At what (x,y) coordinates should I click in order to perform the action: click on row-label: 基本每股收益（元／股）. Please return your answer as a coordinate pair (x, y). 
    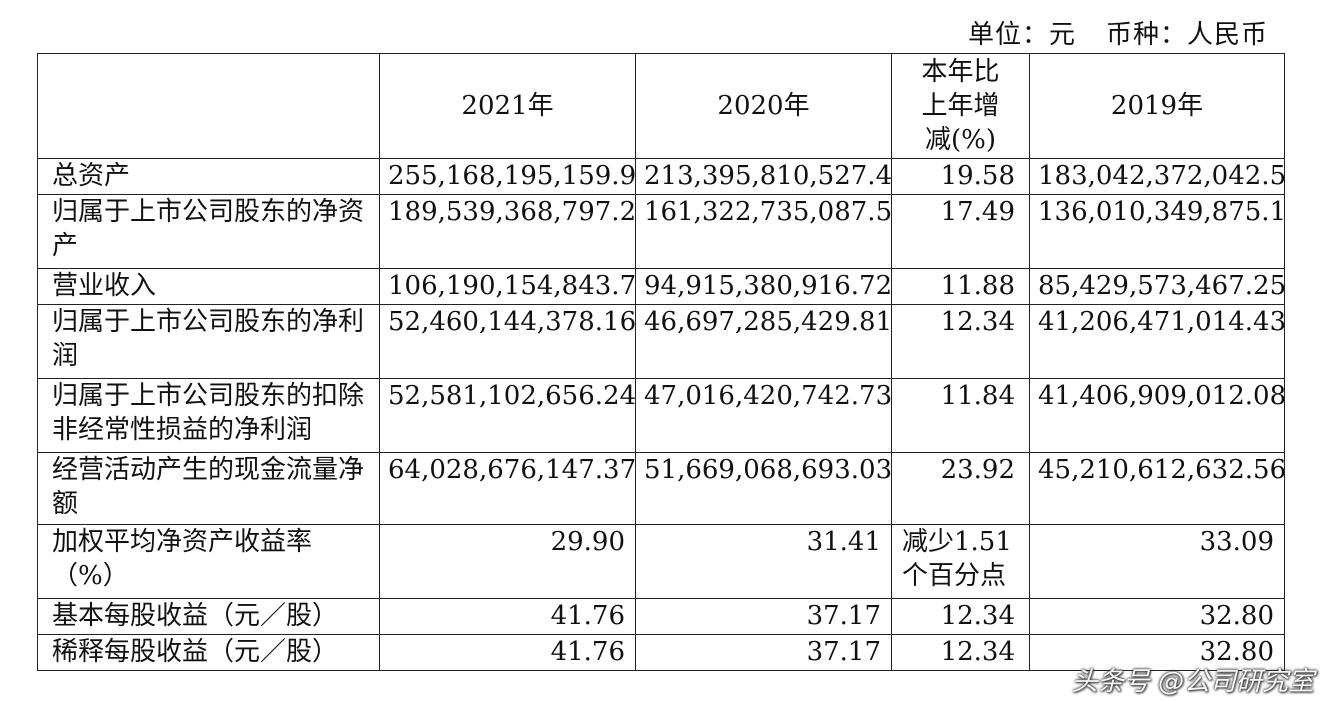
    Looking at the image, I should click on (208, 616).